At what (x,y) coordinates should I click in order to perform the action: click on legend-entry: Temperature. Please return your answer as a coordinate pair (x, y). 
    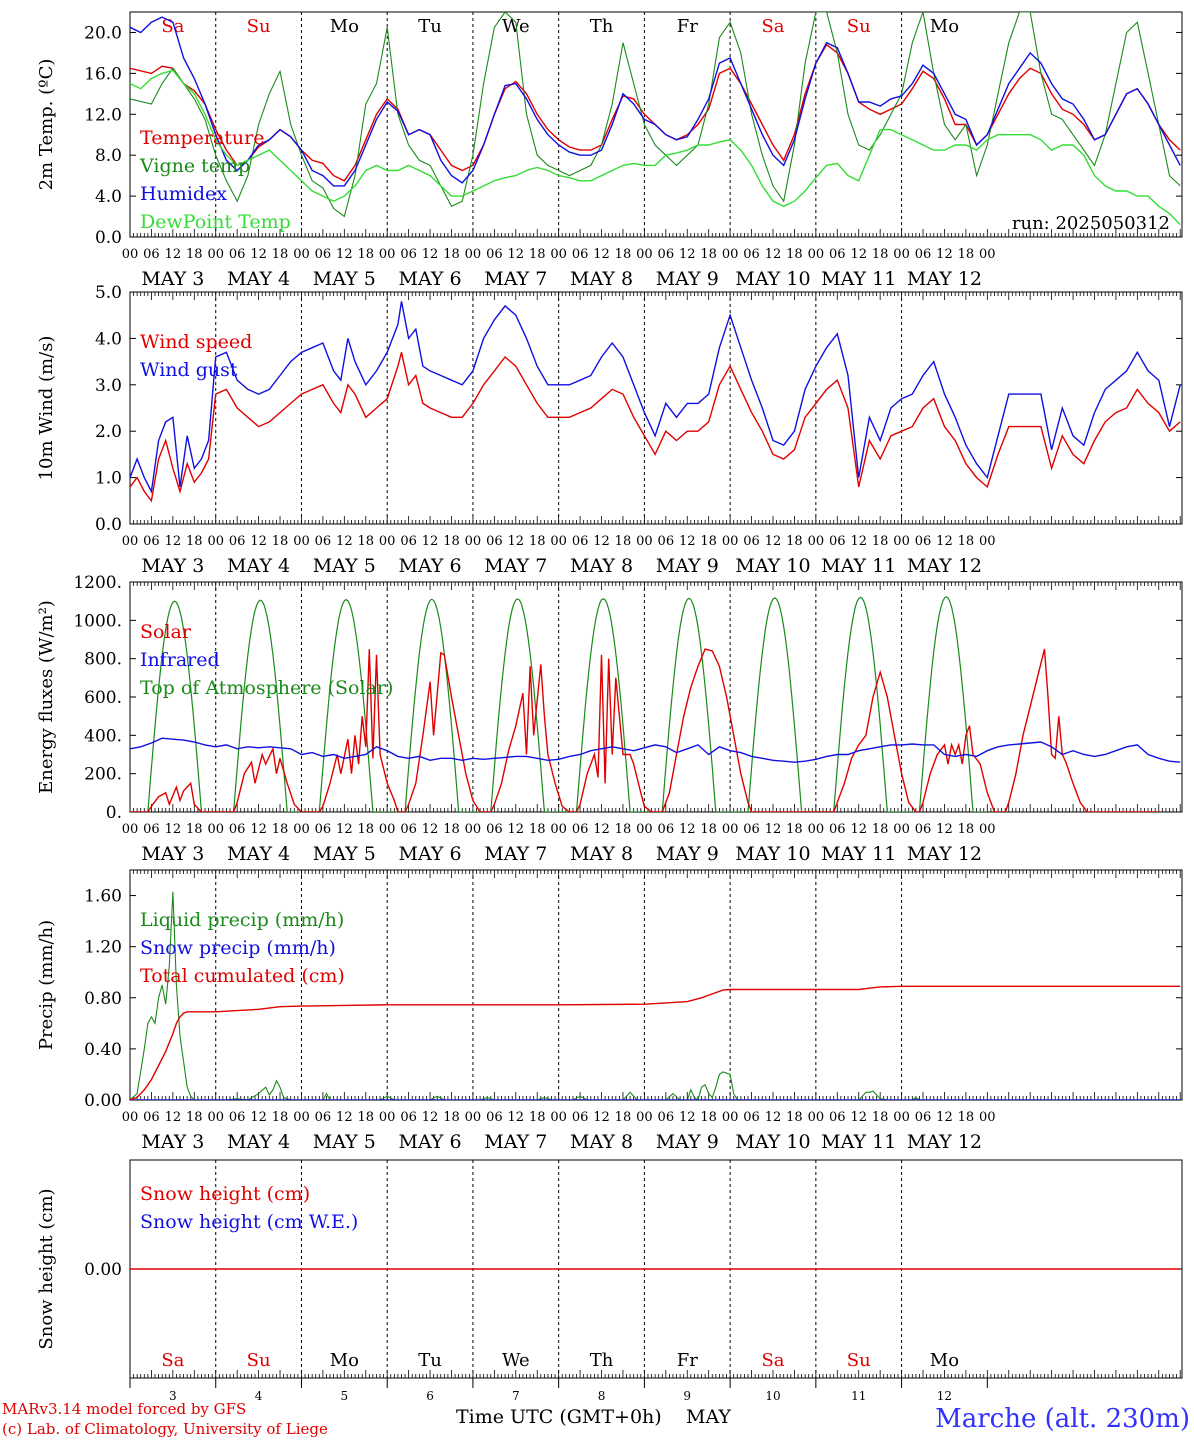
    Looking at the image, I should click on (202, 138).